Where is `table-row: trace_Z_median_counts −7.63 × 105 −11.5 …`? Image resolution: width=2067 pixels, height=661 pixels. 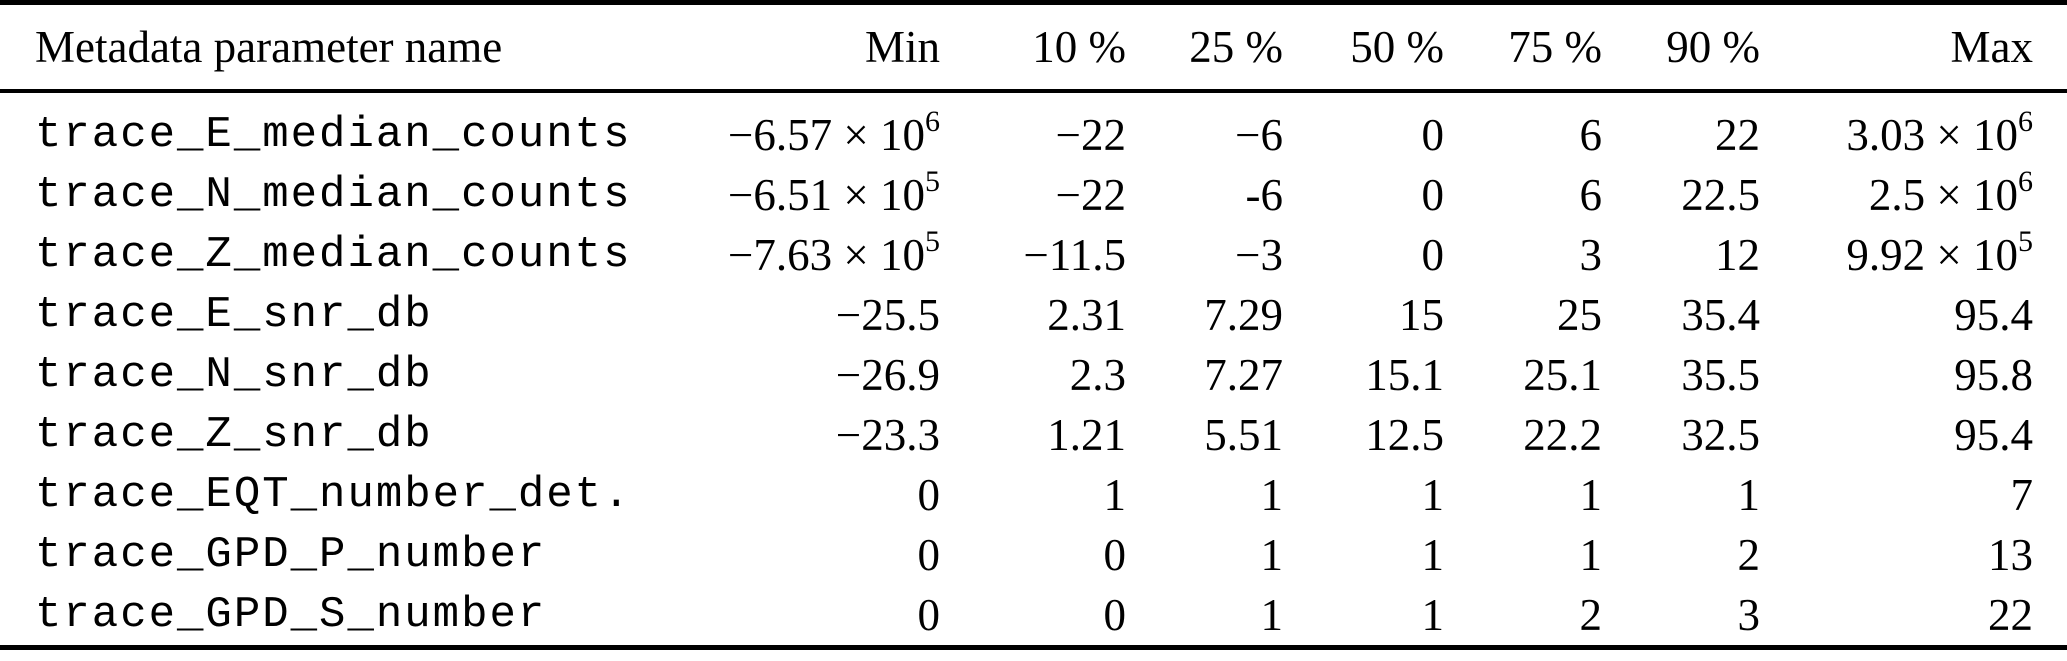 table-row: trace_Z_median_counts −7.63 × 105 −11.5 … is located at coordinates (1033, 255).